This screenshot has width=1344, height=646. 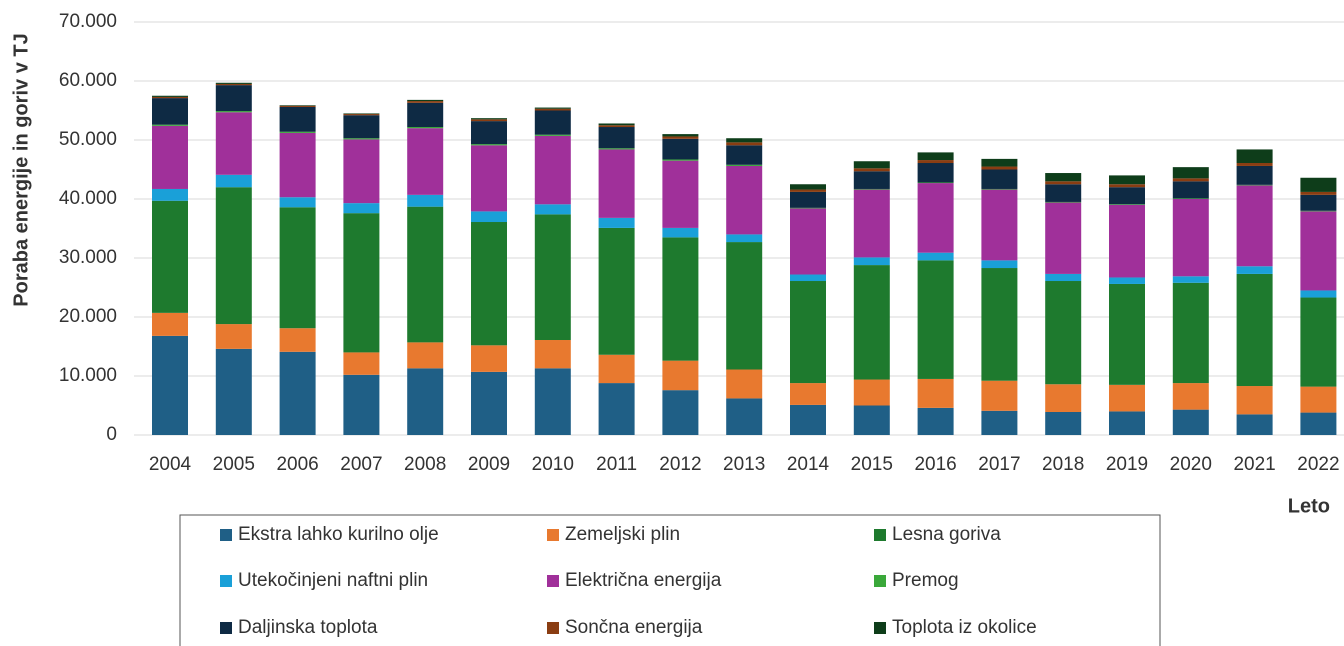 What do you see at coordinates (670, 580) in the screenshot?
I see `legend-box` at bounding box center [670, 580].